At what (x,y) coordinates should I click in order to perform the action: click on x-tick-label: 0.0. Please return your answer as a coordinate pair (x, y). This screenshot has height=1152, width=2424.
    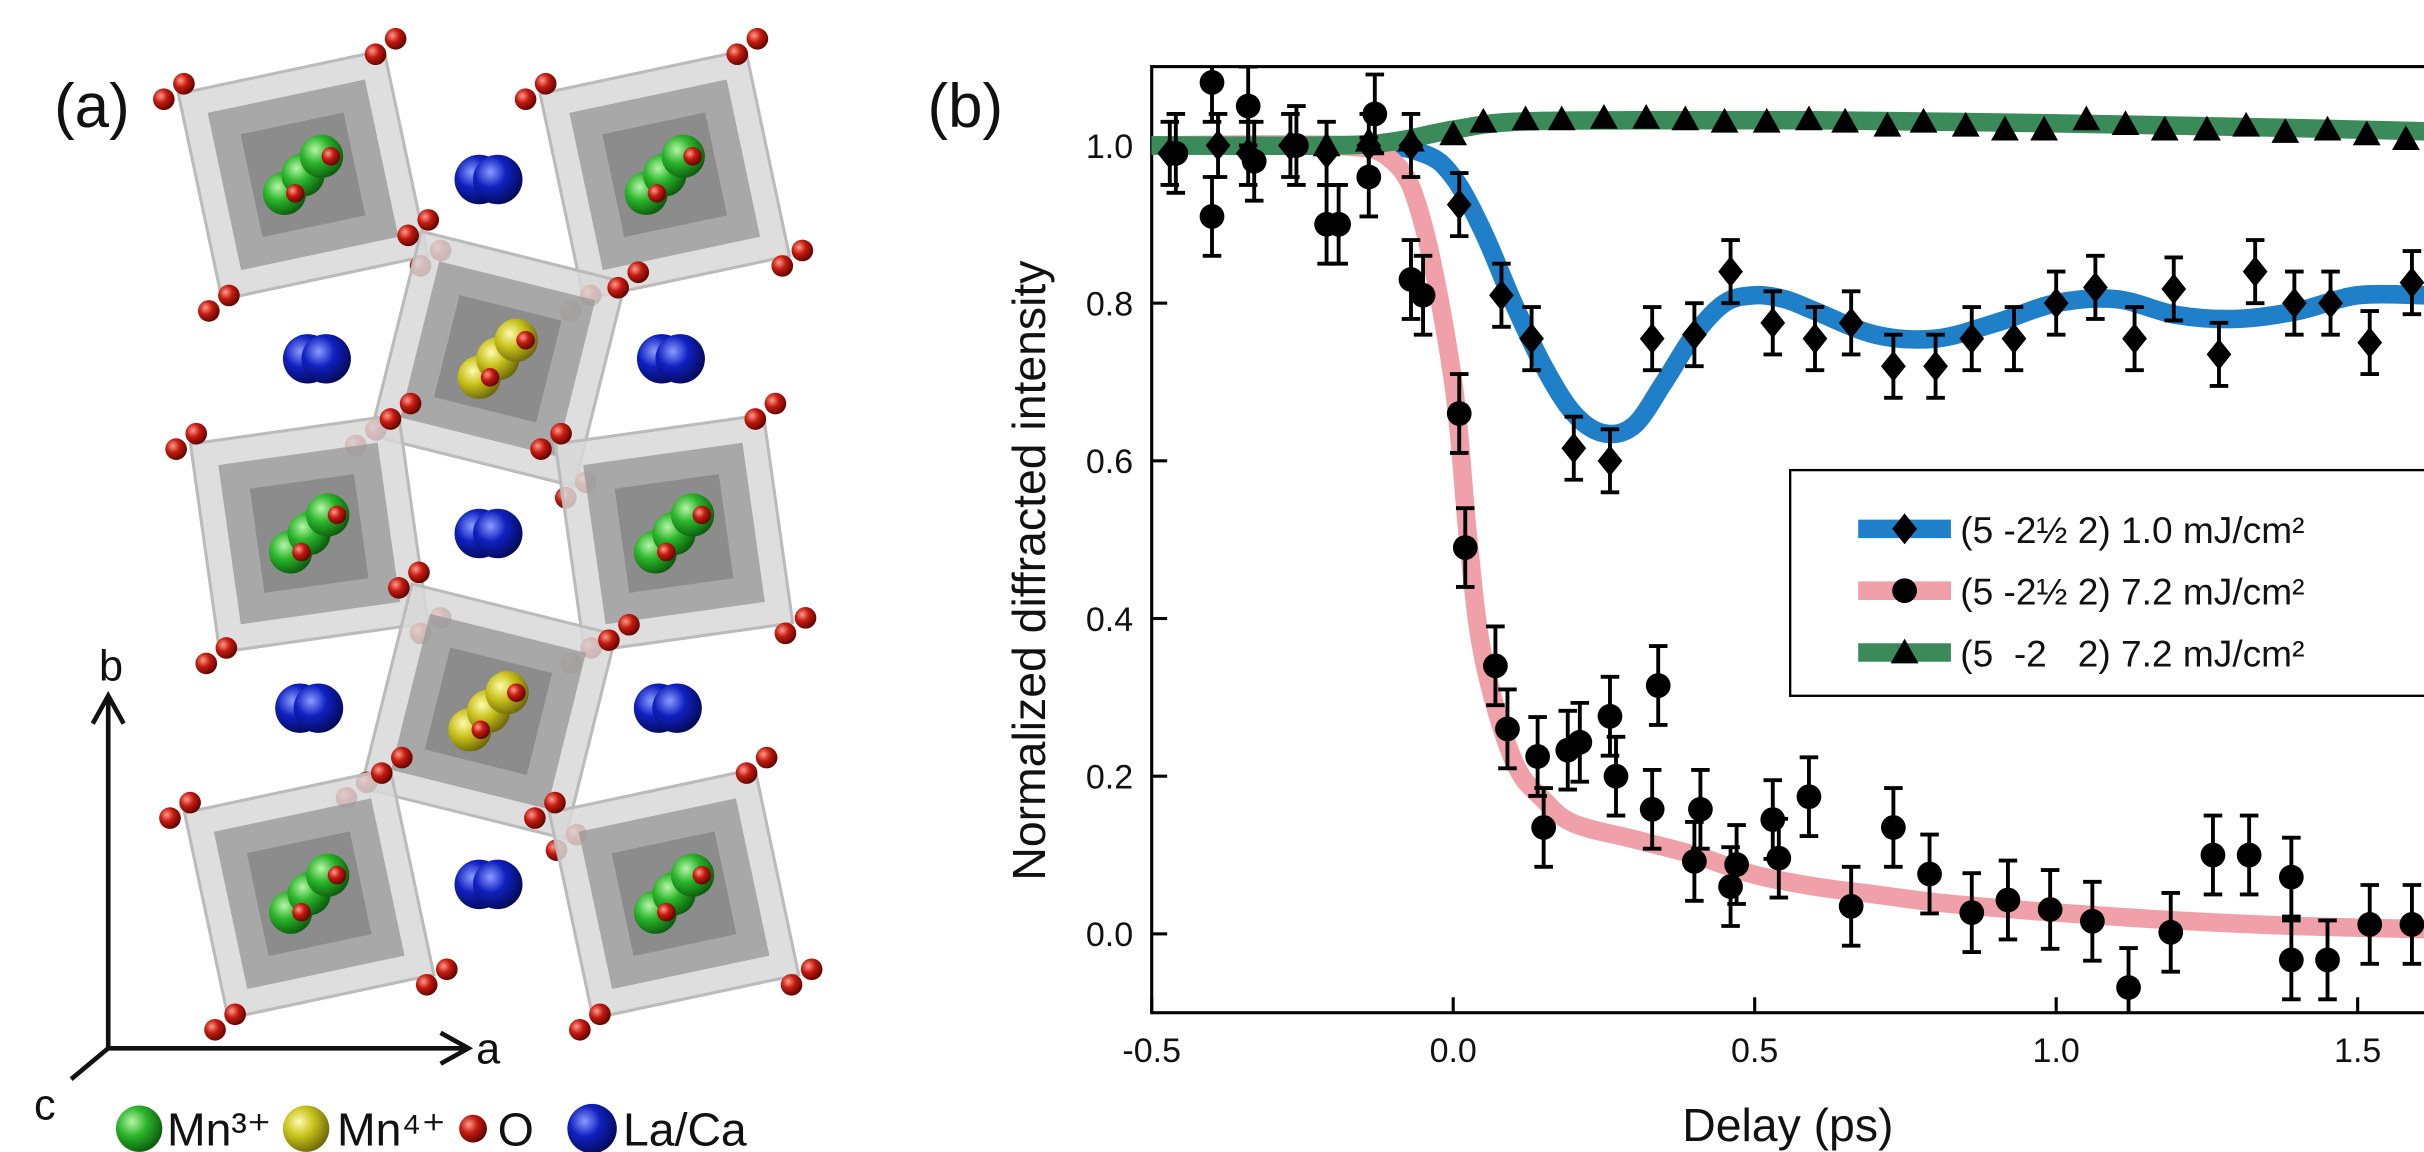
    Looking at the image, I should click on (1453, 1051).